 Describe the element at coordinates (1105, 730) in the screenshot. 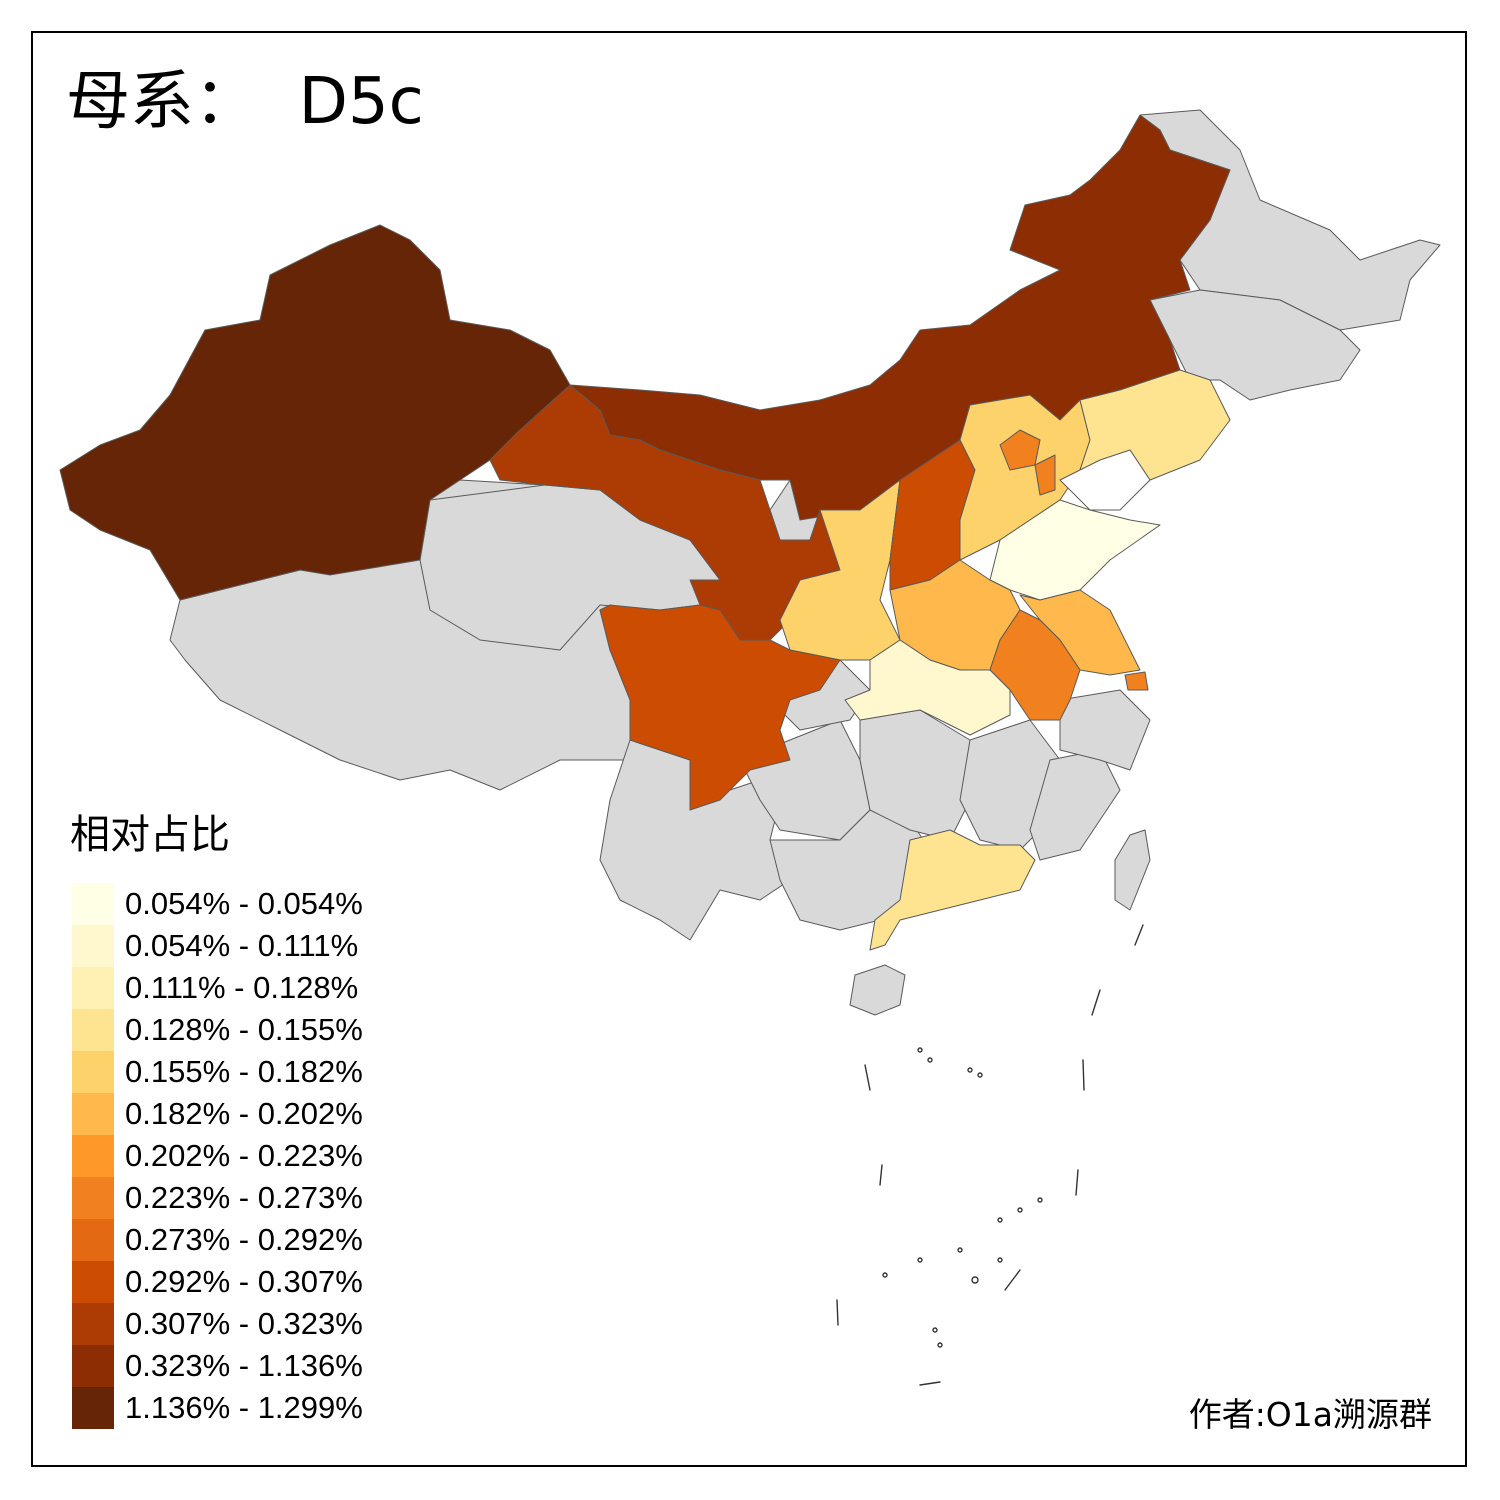

I see `region-zhejiang` at that location.